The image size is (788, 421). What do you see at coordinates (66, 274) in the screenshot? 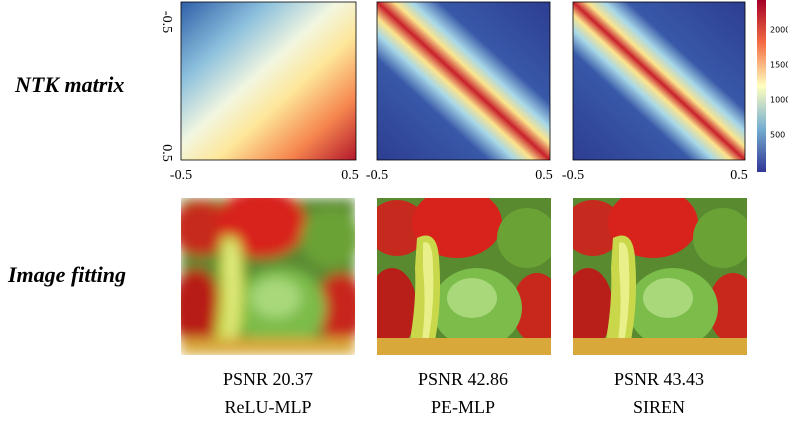
I see `row-label: Image fitting` at bounding box center [66, 274].